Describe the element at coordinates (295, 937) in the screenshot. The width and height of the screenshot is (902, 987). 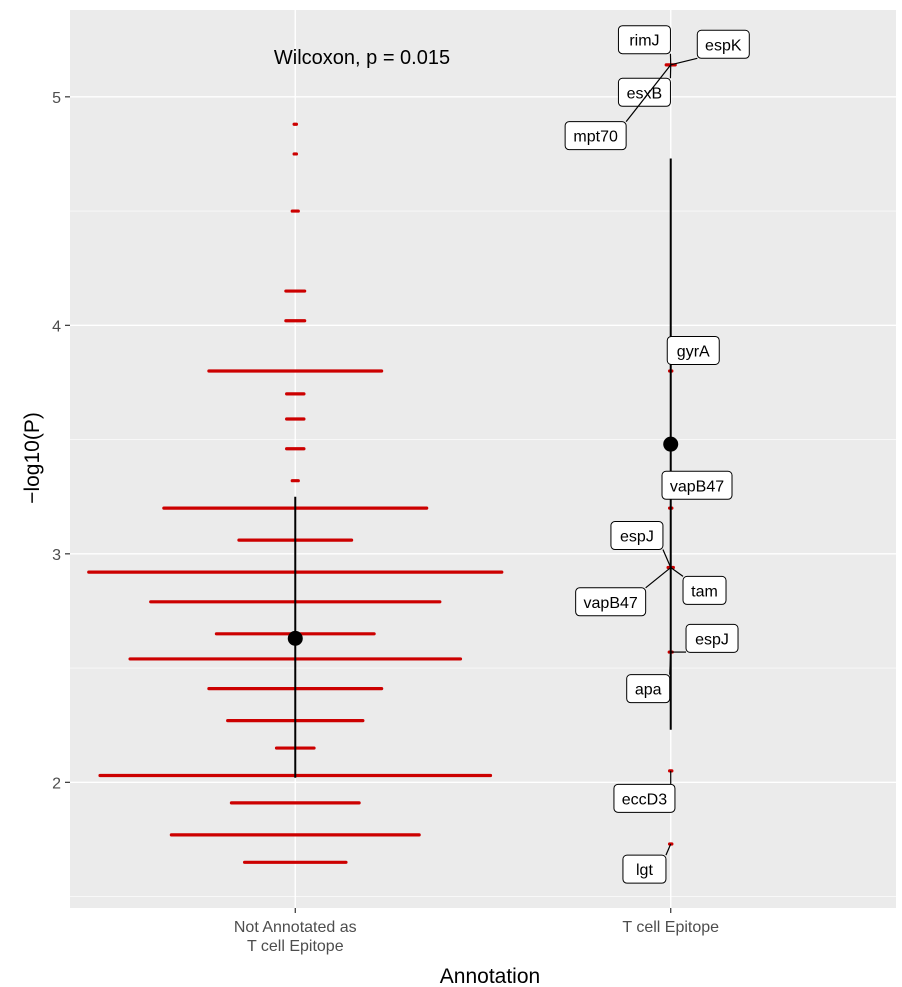
I see `x-tick-label: Not Annotated as T cell Epitope` at that location.